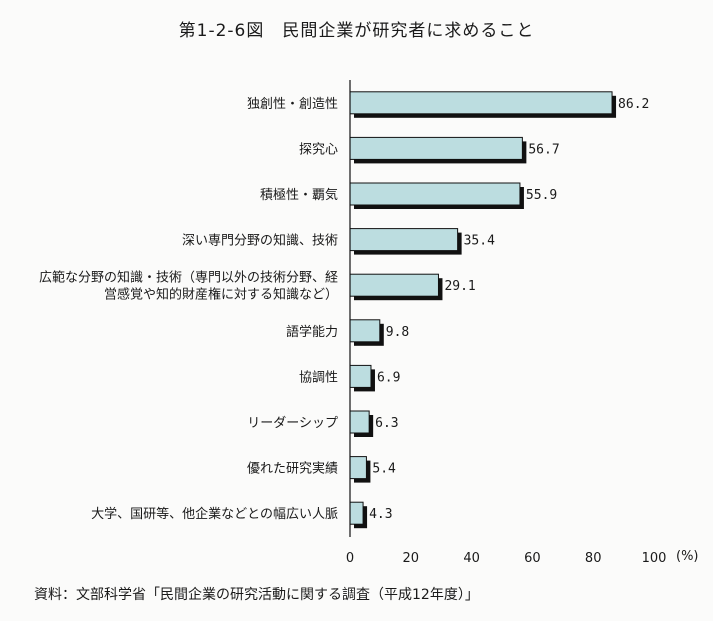  Describe the element at coordinates (188, 278) in the screenshot. I see `category-label: 広範な分野の知識・技術（専門以外の技術分野、経` at that location.